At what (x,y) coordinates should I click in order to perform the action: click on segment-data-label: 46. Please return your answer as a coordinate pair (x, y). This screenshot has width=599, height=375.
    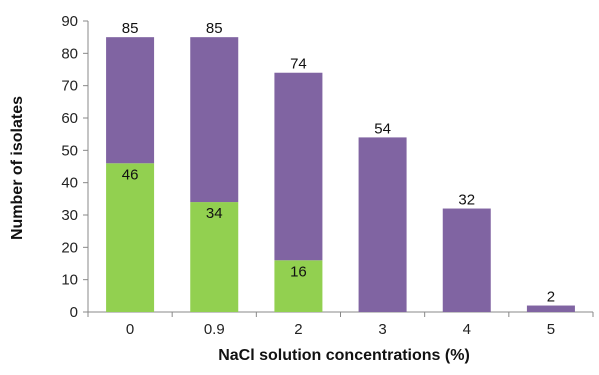
    Looking at the image, I should click on (130, 174).